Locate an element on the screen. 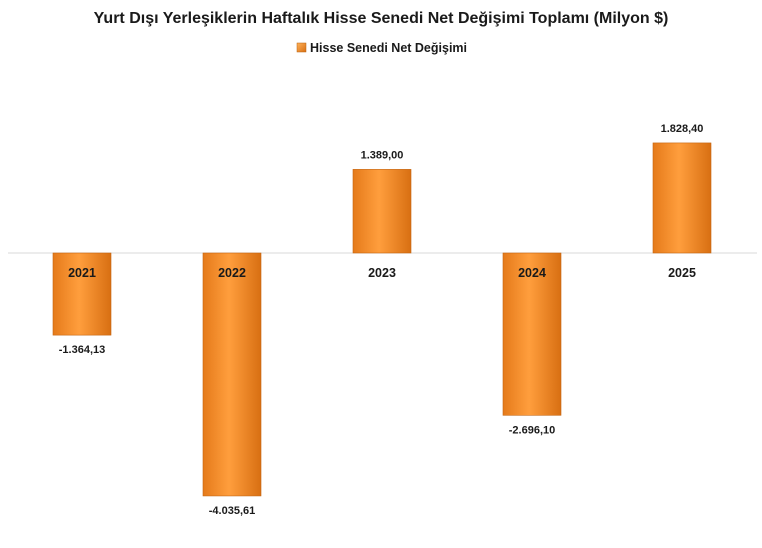 This screenshot has height=548, width=762. bar-2025 is located at coordinates (682, 198).